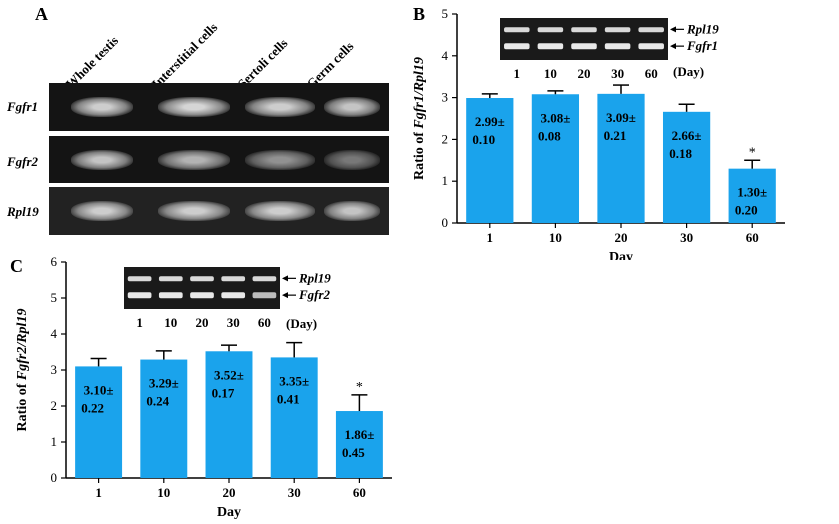 The height and width of the screenshot is (524, 839). I want to click on chart-c-x-tick-label-10: 10, so click(163, 492).